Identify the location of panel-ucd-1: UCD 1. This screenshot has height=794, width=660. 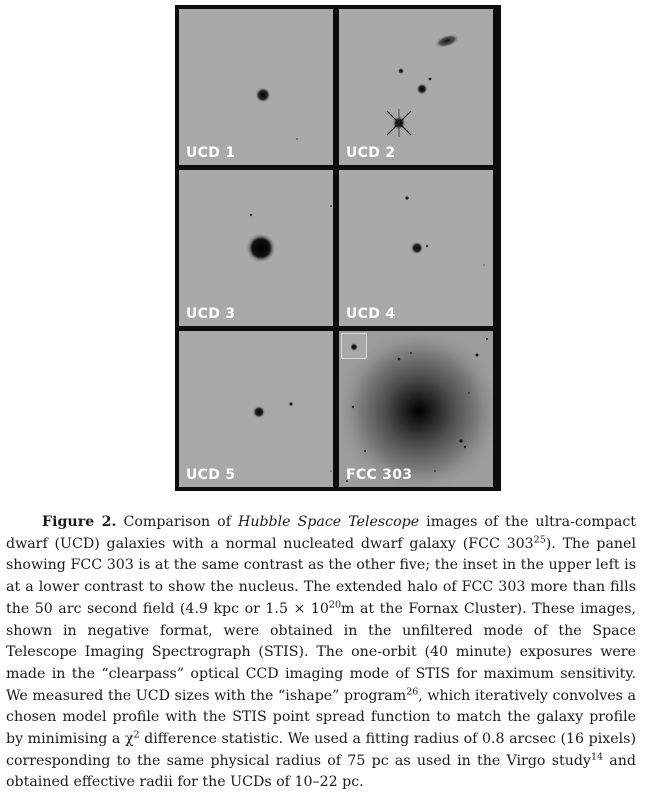
(256, 87).